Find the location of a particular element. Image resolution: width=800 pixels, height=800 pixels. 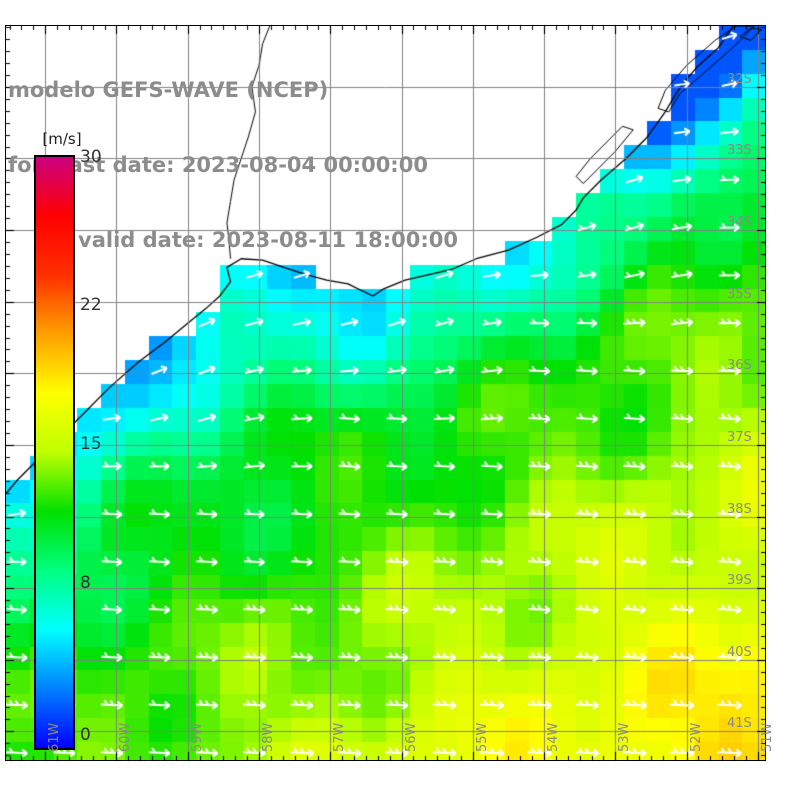

lat-tick-33S: 33S is located at coordinates (739, 151).